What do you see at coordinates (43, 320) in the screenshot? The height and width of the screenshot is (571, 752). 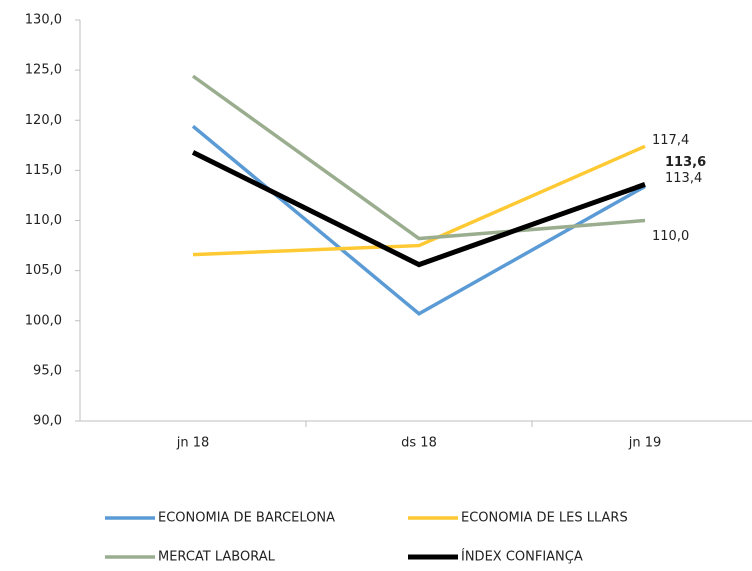 I see `y-tick-label: 100,0` at bounding box center [43, 320].